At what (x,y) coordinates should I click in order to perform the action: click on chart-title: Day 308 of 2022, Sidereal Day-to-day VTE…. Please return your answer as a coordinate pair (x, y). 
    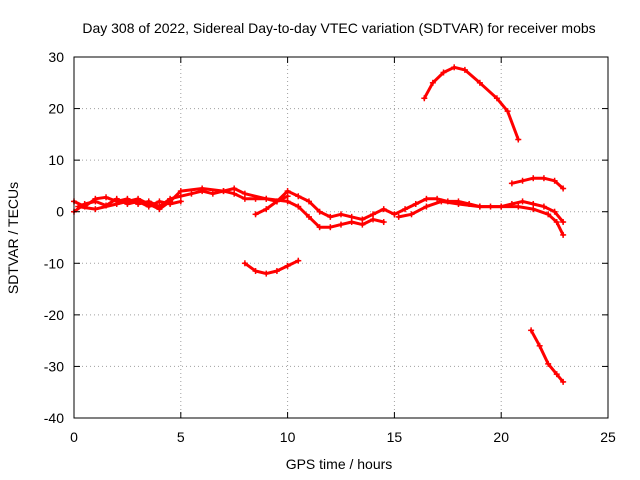
    Looking at the image, I should click on (338, 28).